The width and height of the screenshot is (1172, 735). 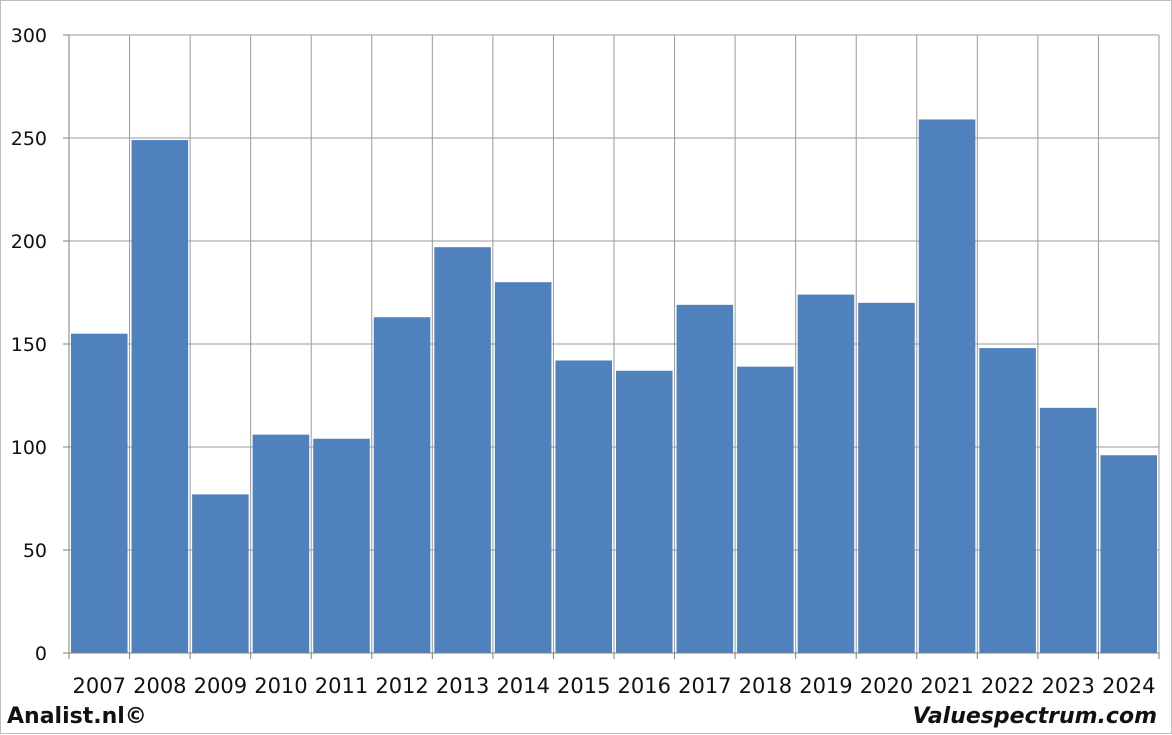 I want to click on bar-2019, so click(x=826, y=473).